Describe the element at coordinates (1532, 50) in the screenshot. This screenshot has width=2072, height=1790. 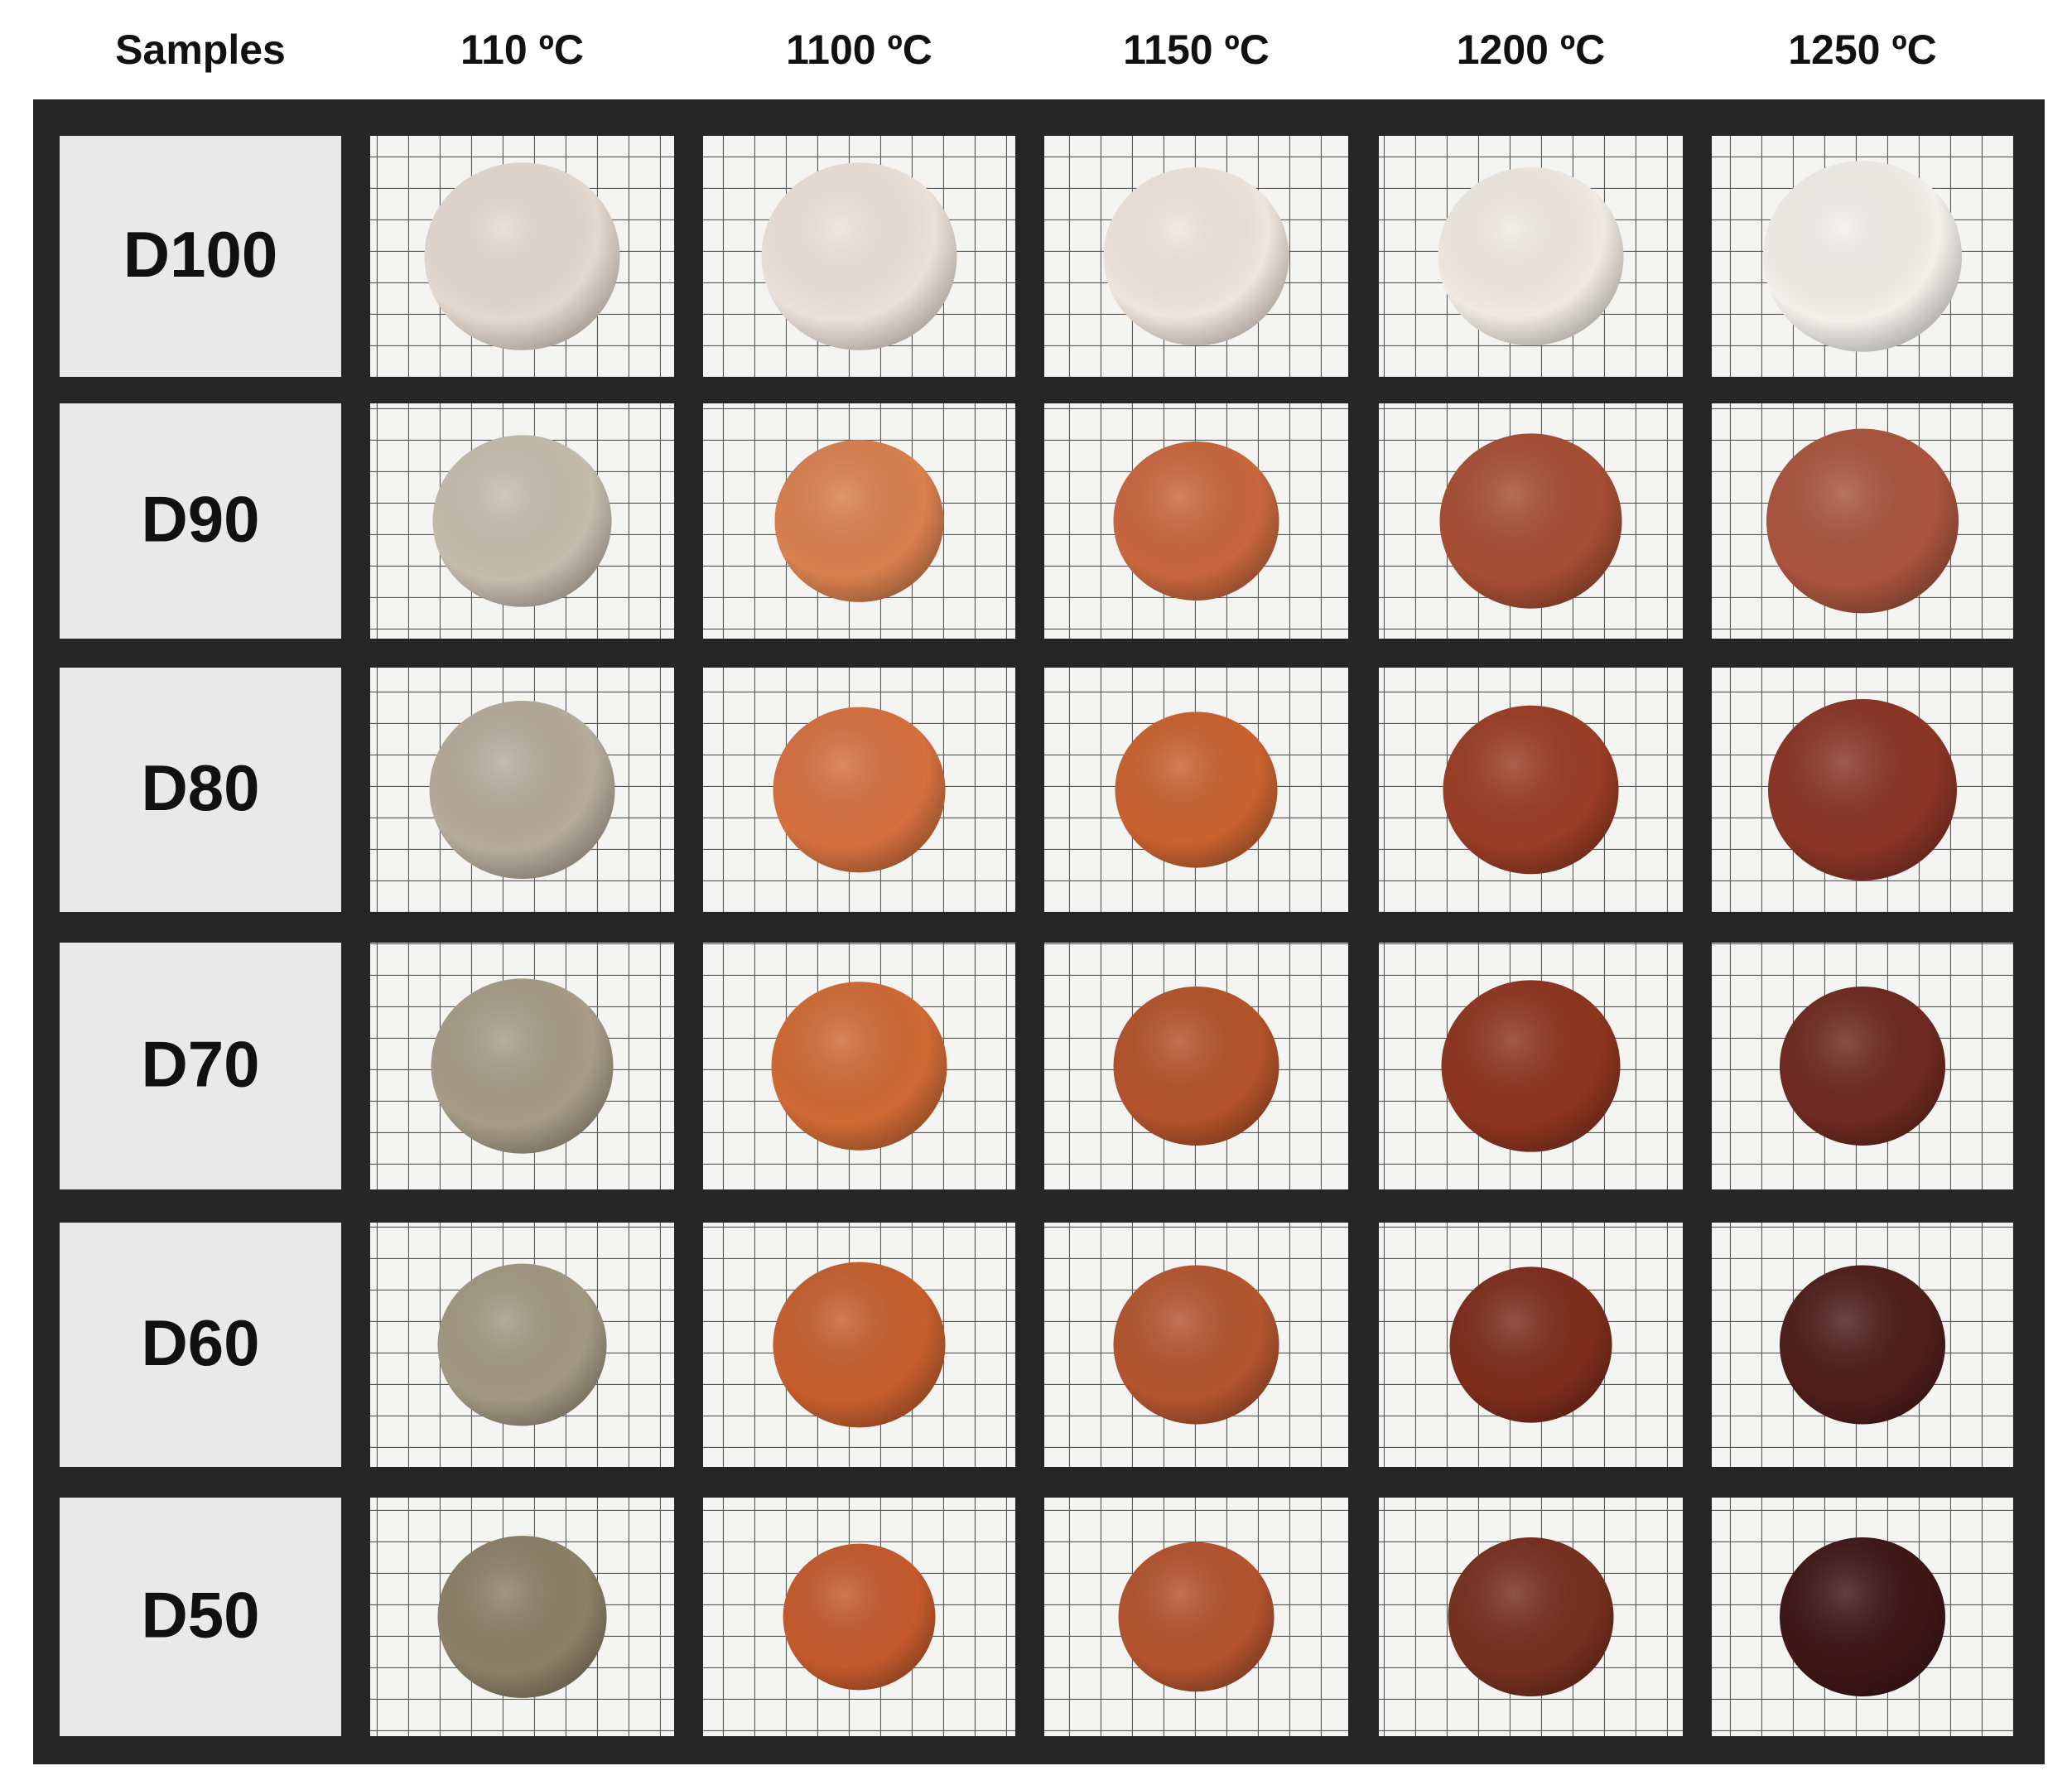
I see `column-header: 1200 ºC` at that location.